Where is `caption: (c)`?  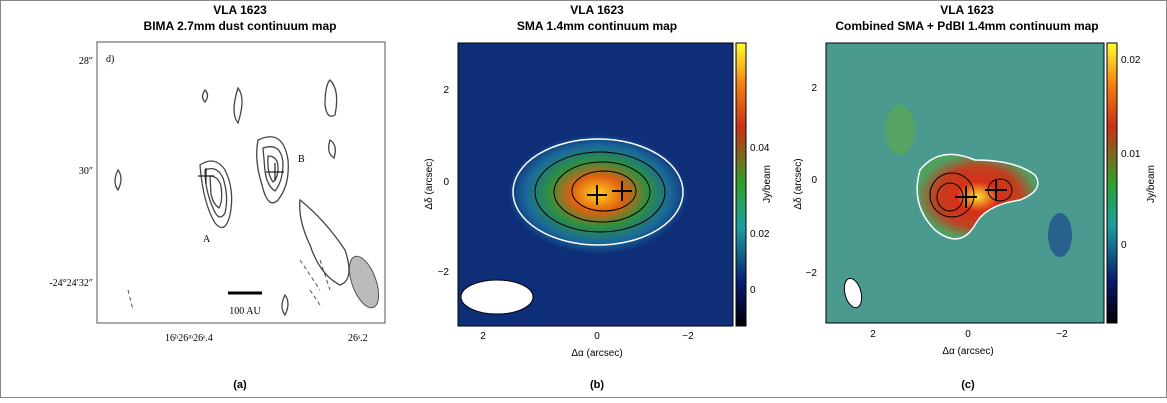 caption: (c) is located at coordinates (968, 385).